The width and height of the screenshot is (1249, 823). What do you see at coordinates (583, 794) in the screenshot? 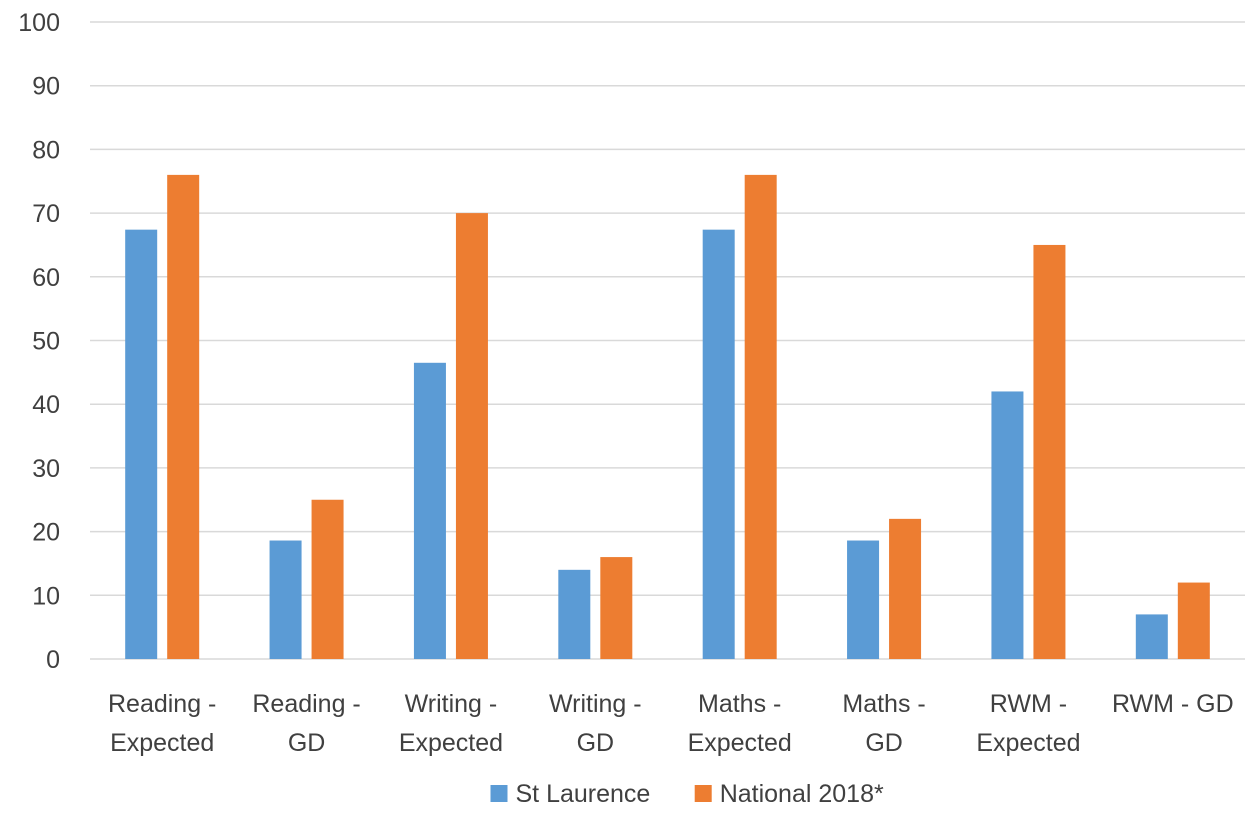
I see `legend-label: St Laurence` at bounding box center [583, 794].